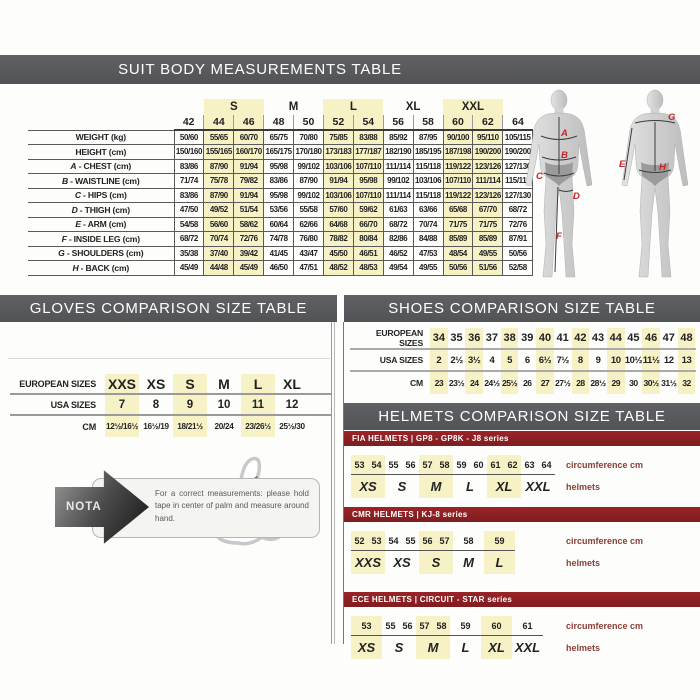 This screenshot has width=700, height=700. Describe the element at coordinates (562, 360) in the screenshot. I see `size-value-cell: 7½` at that location.